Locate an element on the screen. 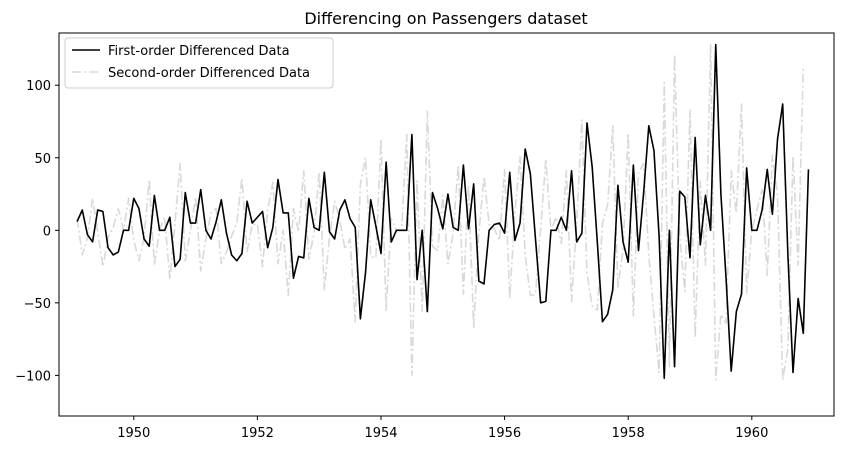 Image resolution: width=842 pixels, height=451 pixels. x-axis: 1950 1952 1954 1956 1958 1960 is located at coordinates (442, 428).